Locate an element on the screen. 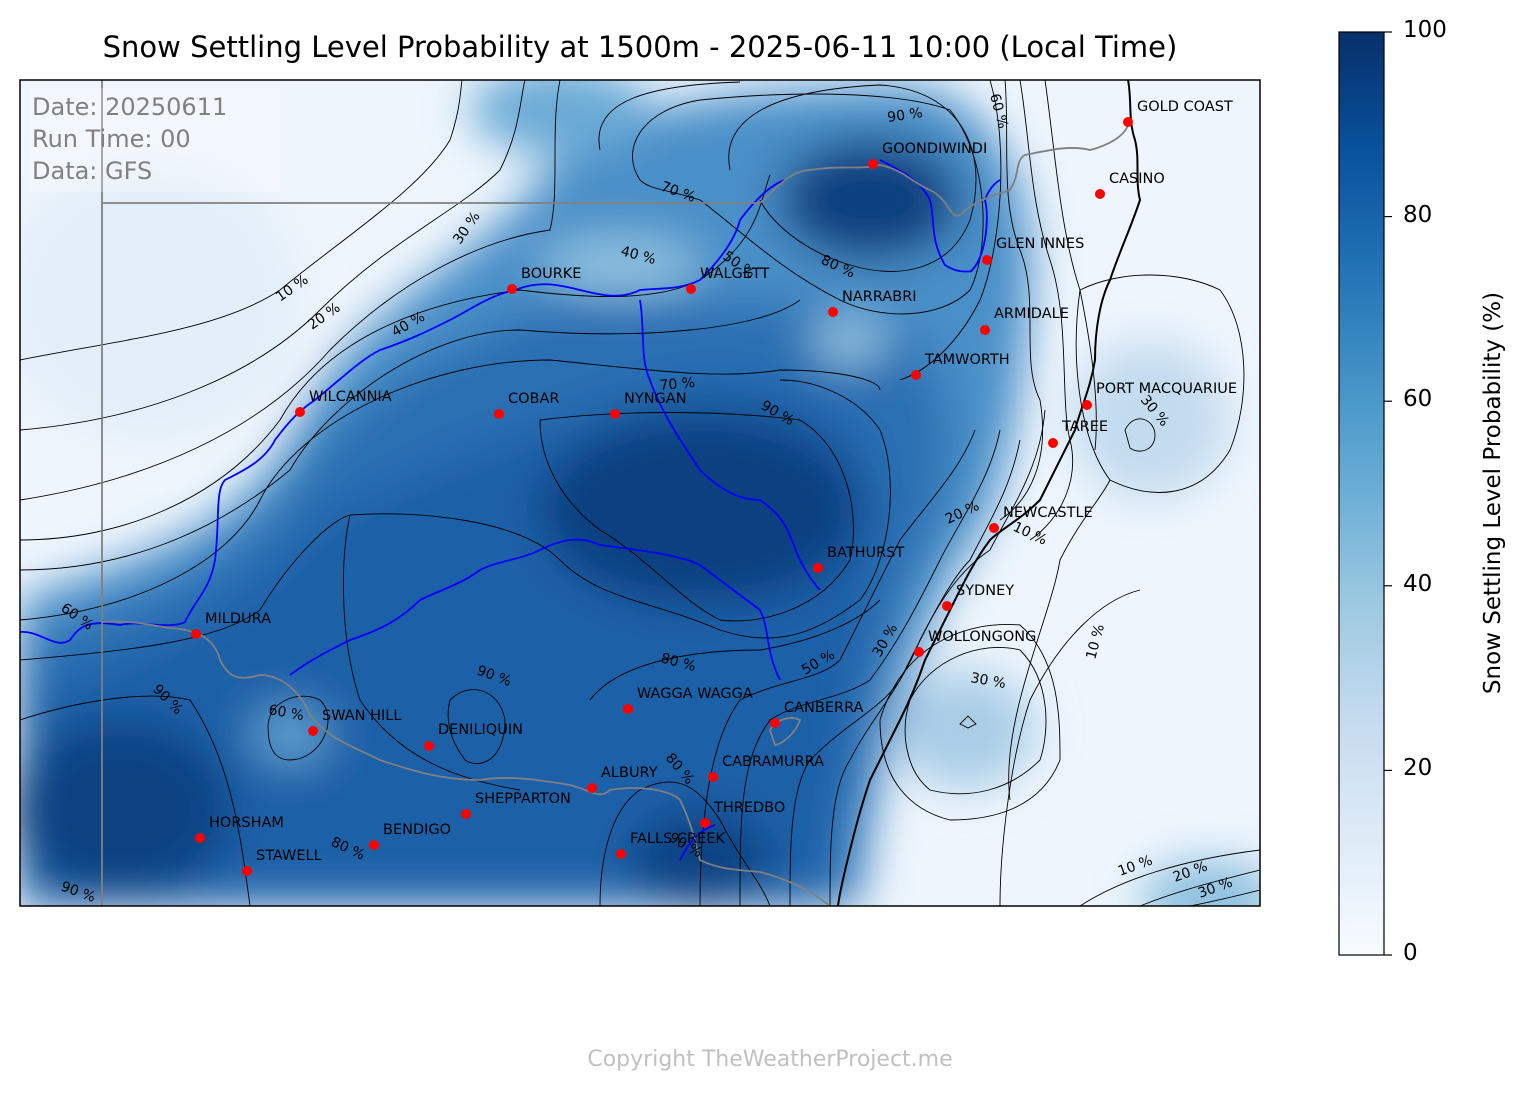 Image resolution: width=1515 pixels, height=1095 pixels. city-label: SYDNEY is located at coordinates (985, 591).